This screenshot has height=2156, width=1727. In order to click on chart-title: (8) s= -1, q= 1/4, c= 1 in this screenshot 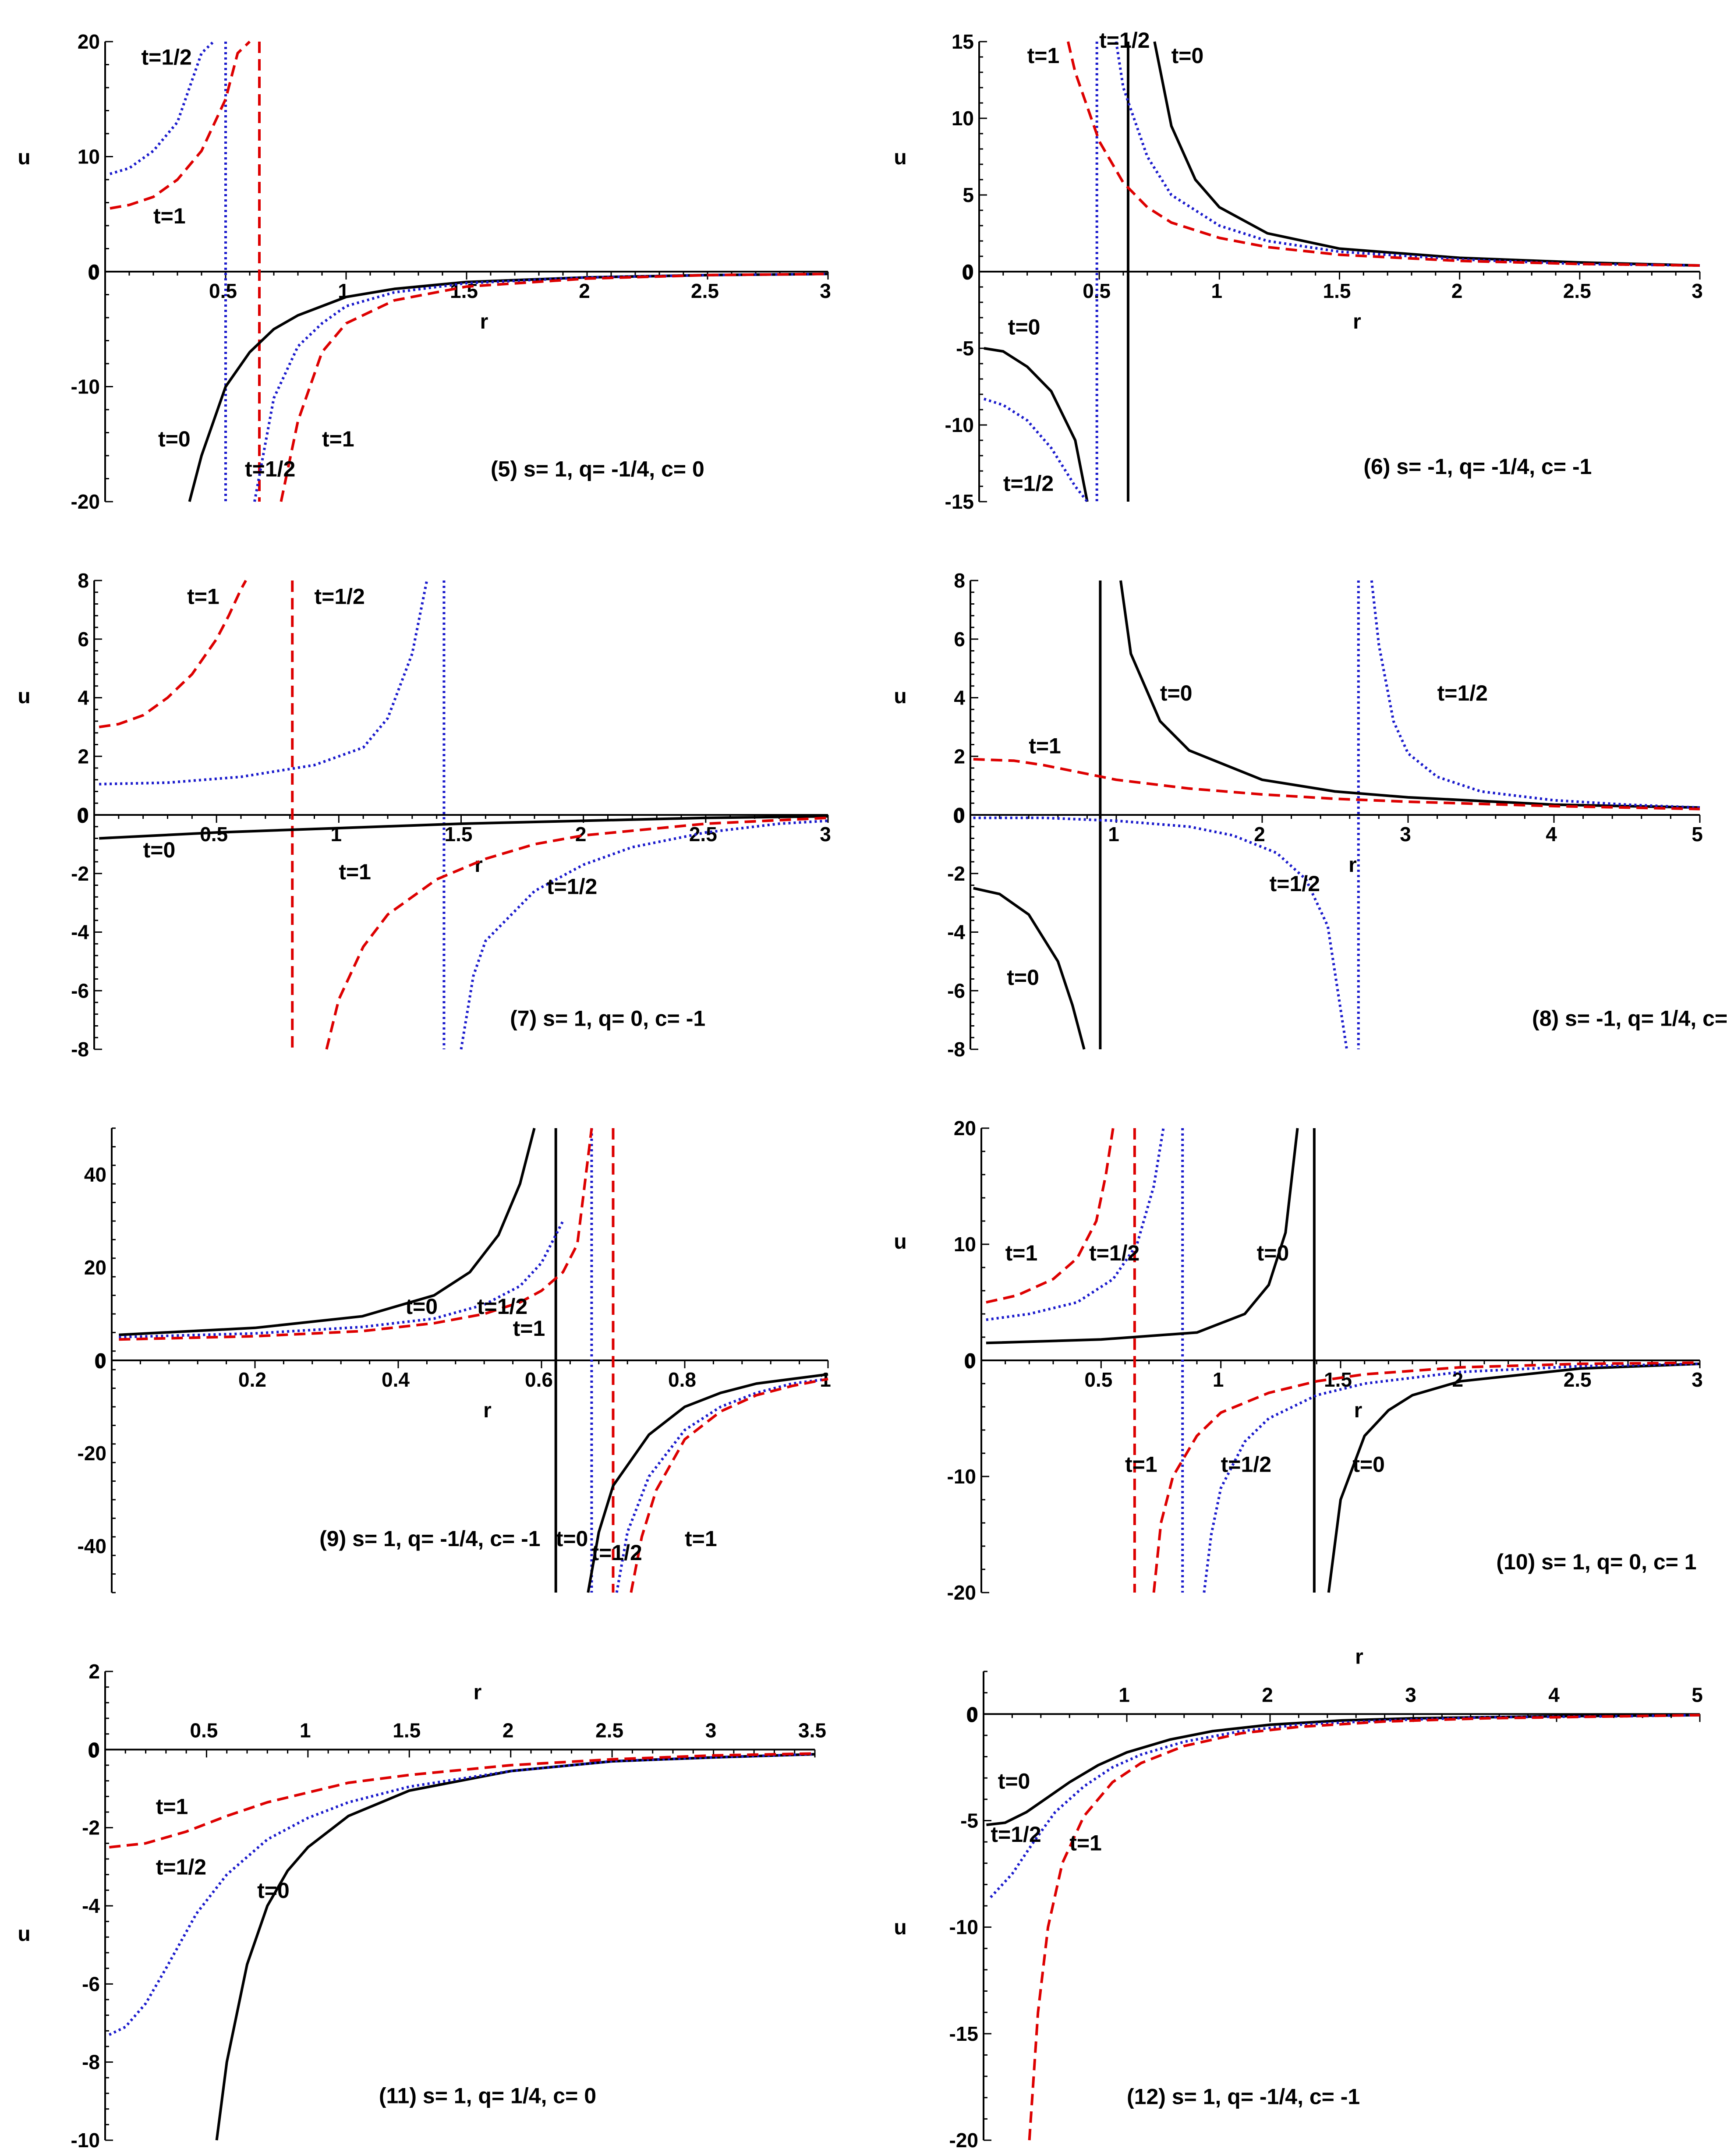, I will do `click(1629, 1018)`.